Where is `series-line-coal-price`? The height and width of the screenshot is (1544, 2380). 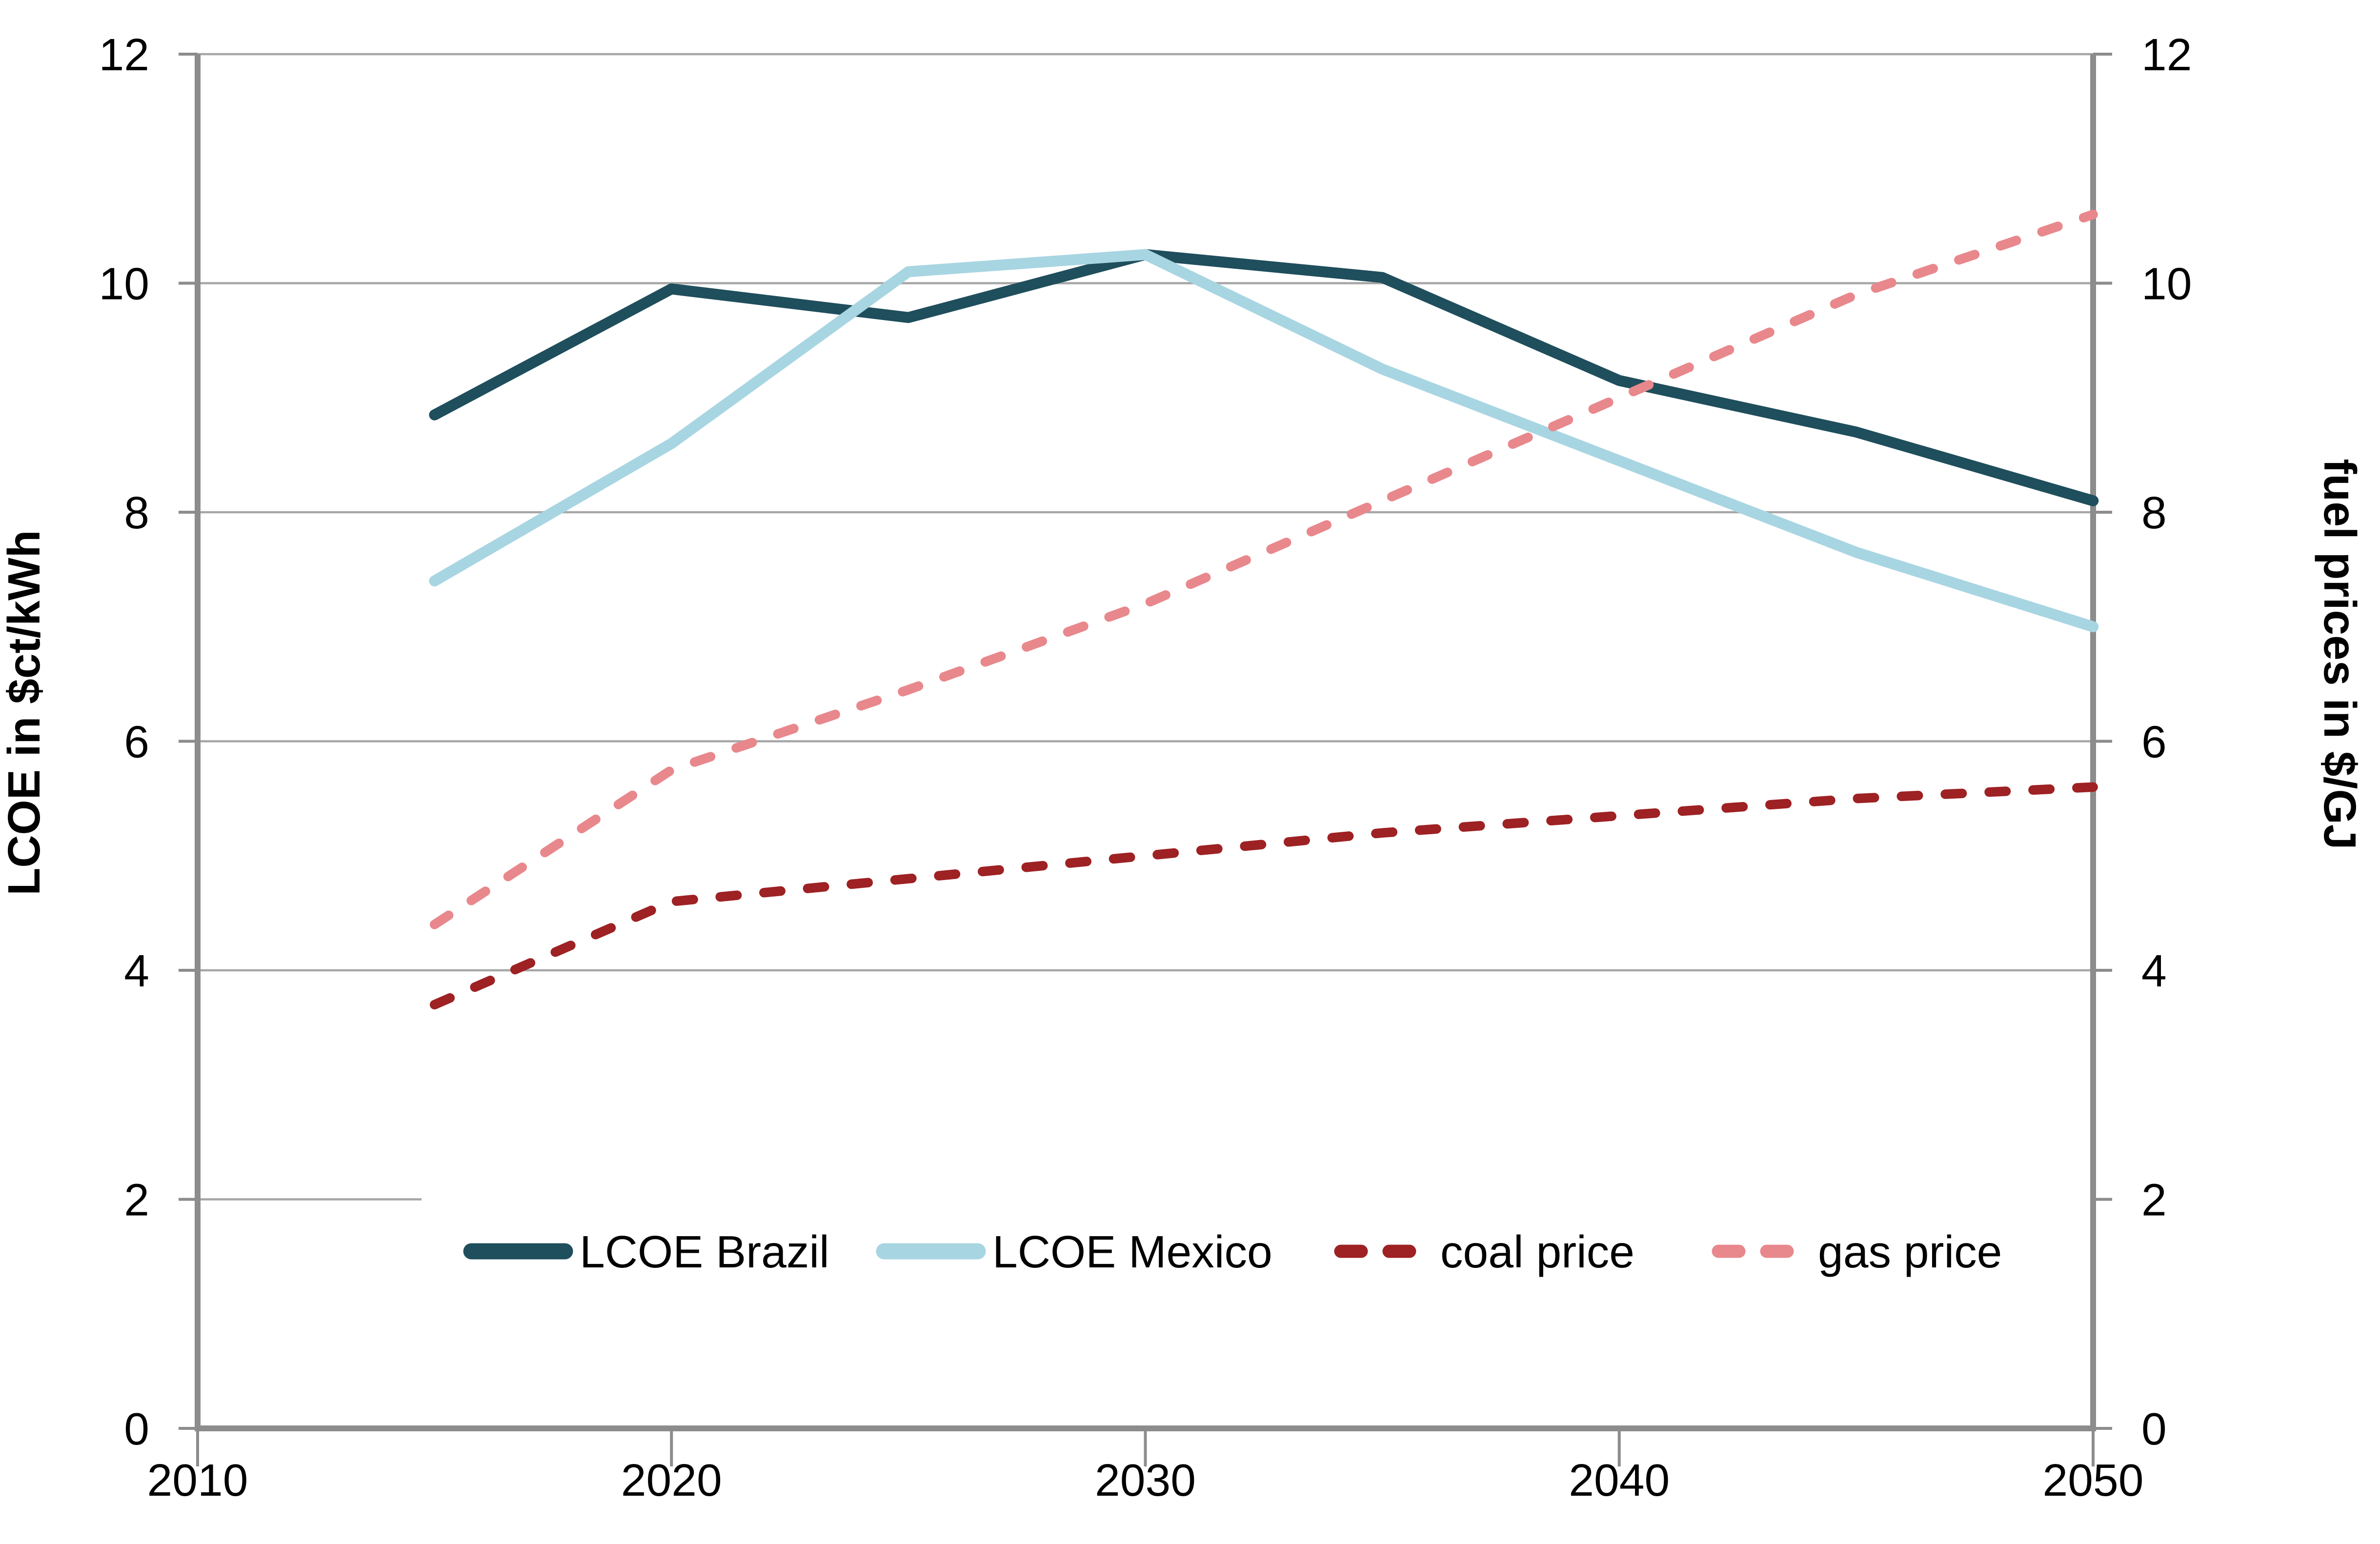
series-line-coal-price is located at coordinates (1263, 896).